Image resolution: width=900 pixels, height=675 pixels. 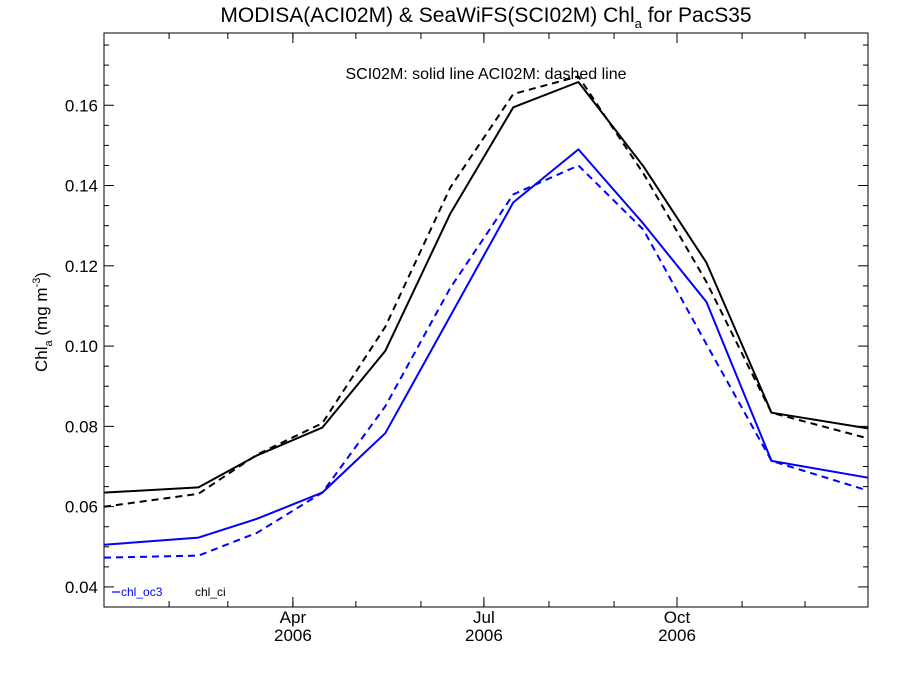 I want to click on x-tick-label-month: Jul, so click(x=484, y=617).